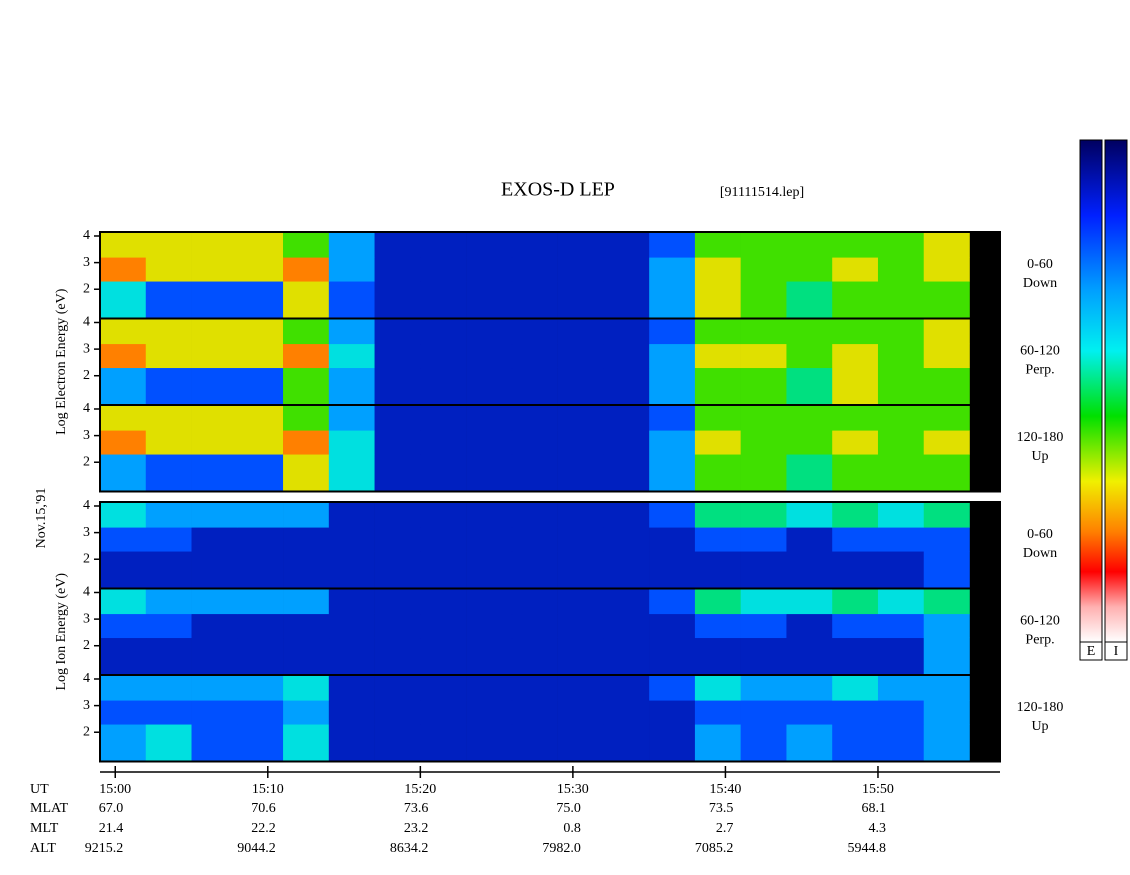 Image resolution: width=1130 pixels, height=875 pixels. I want to click on orbit-value: 73.6, so click(416, 808).